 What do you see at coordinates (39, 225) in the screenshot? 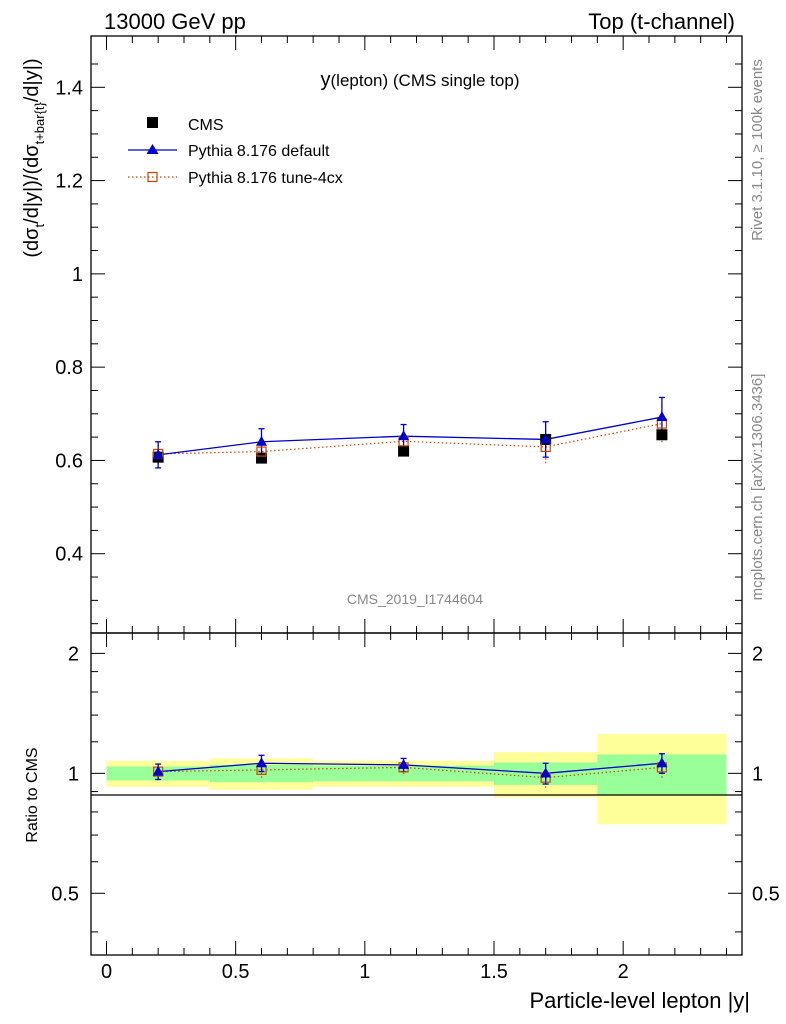
I see `ylabel-sub-a: t` at bounding box center [39, 225].